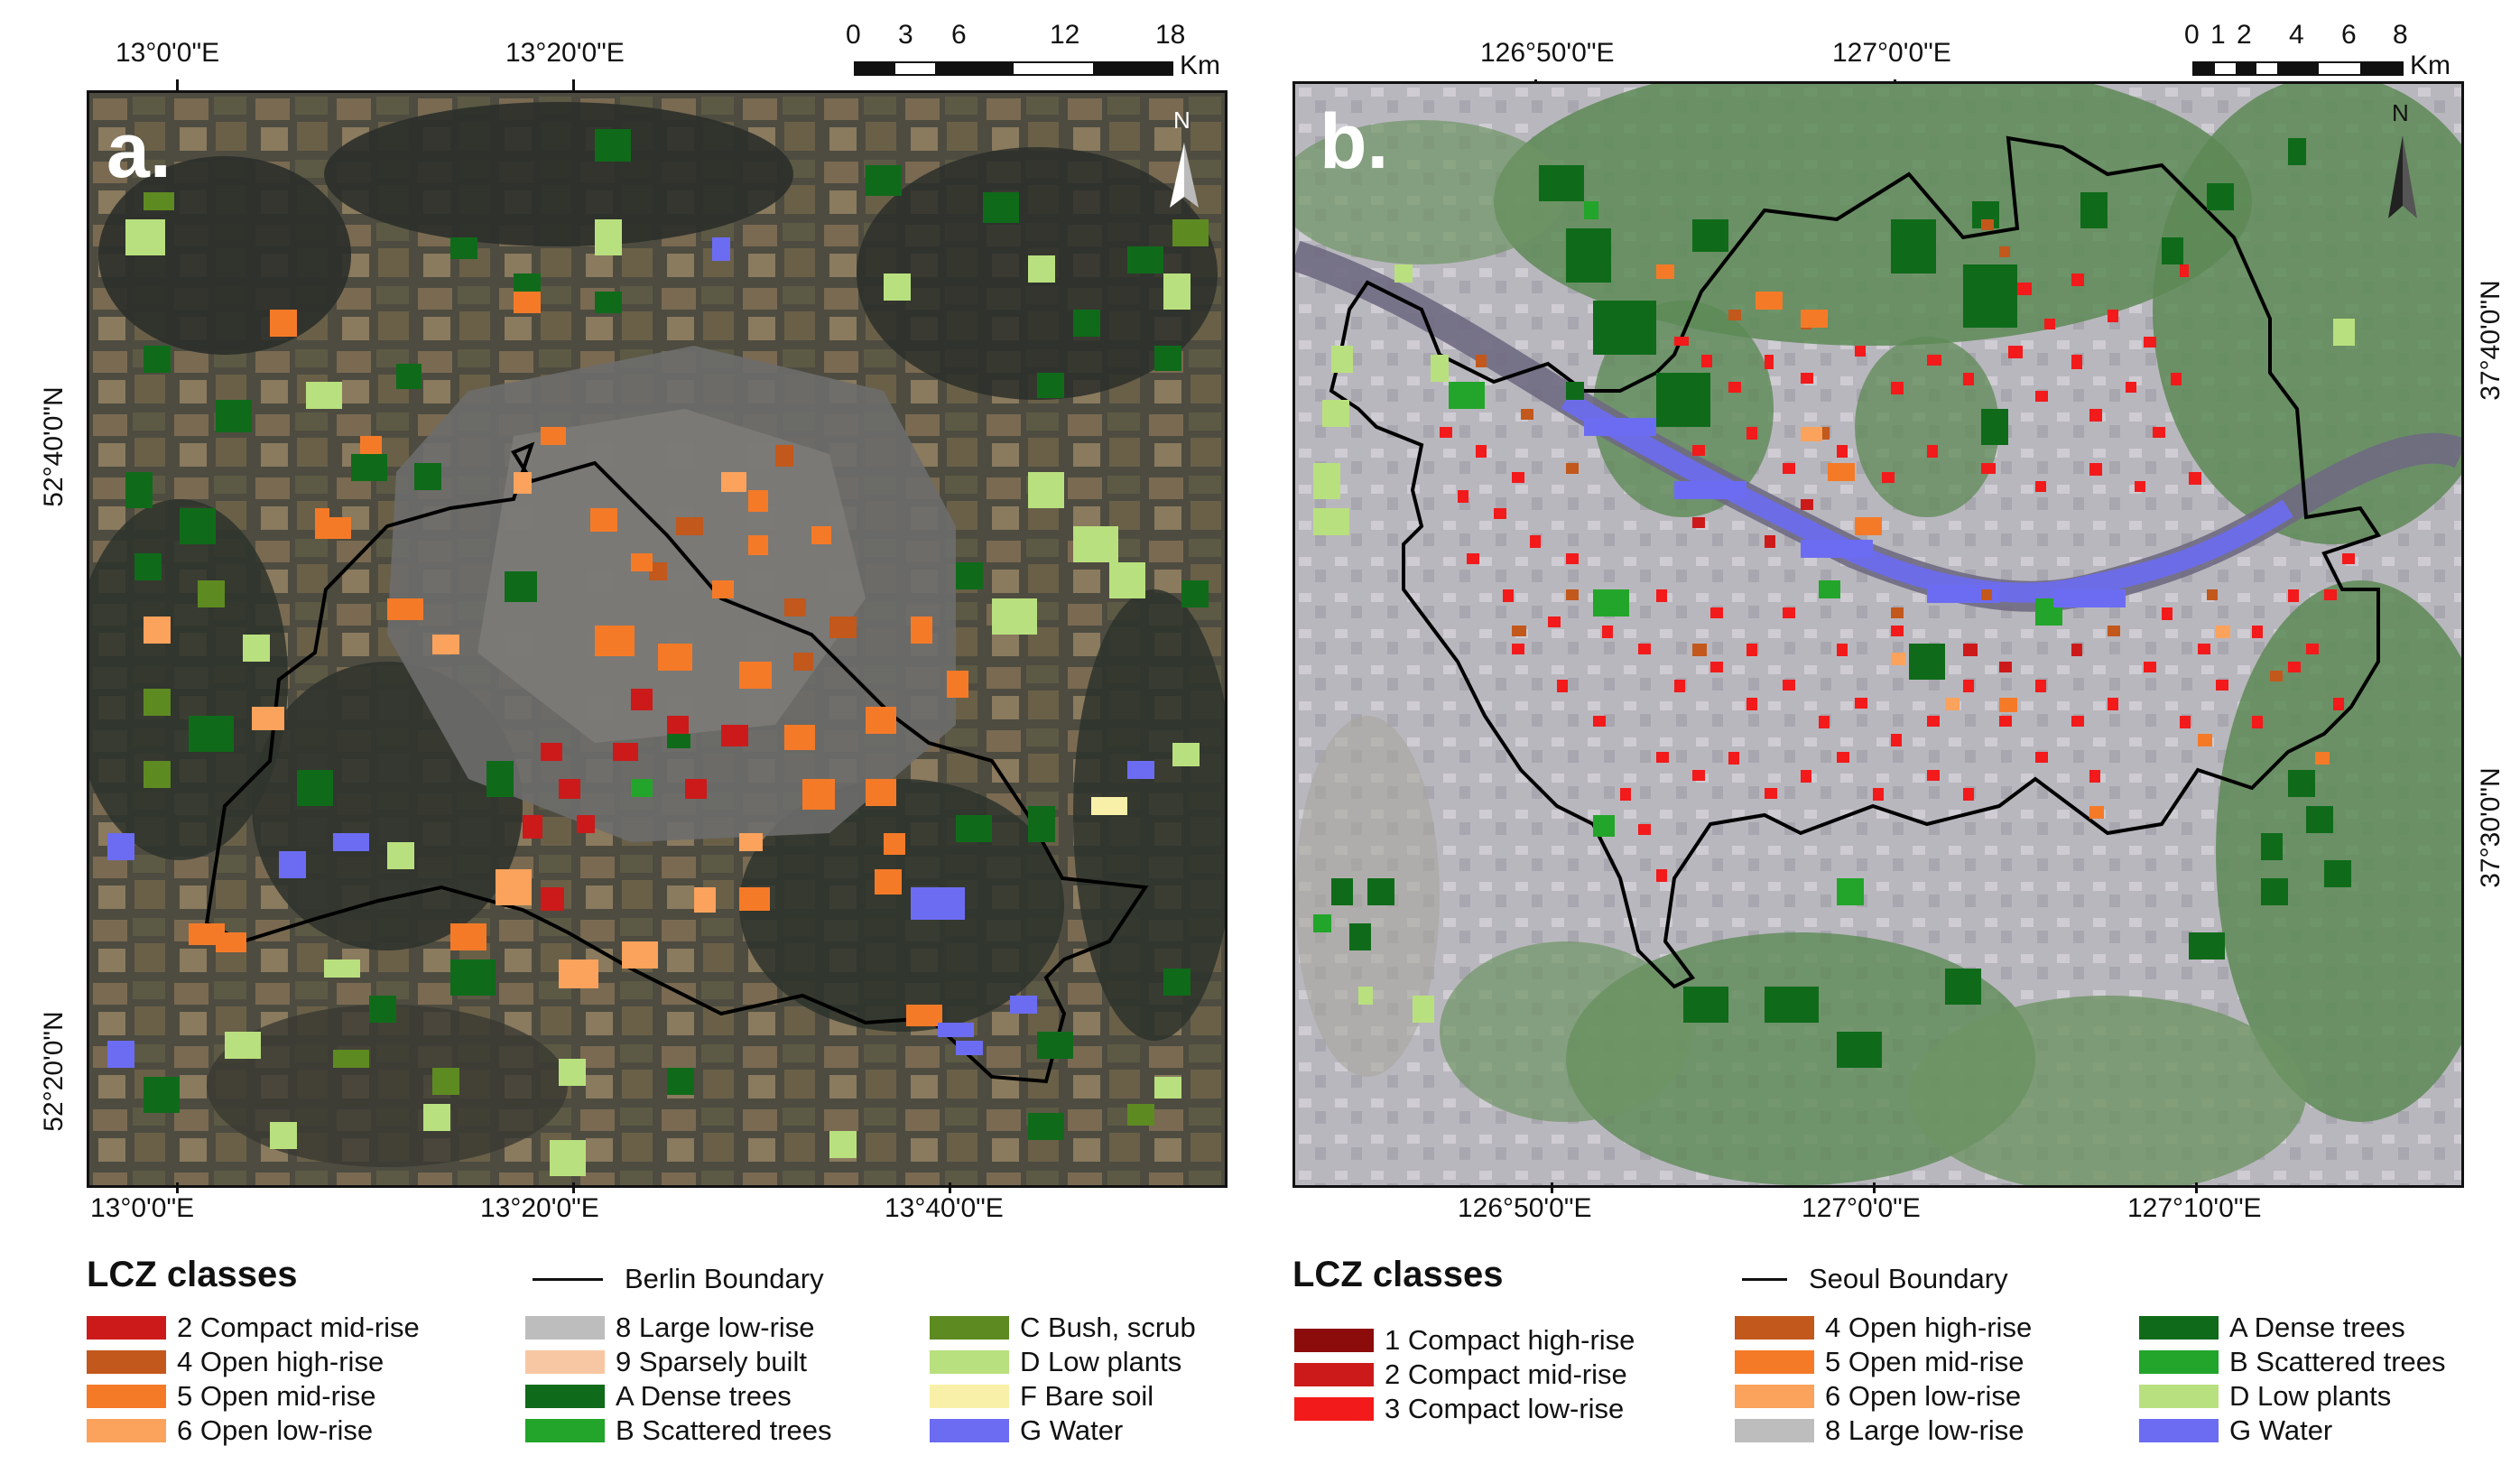 The width and height of the screenshot is (2520, 1474). Describe the element at coordinates (168, 53) in the screenshot. I see `top-coord-a-1: 13°0'0"E` at that location.